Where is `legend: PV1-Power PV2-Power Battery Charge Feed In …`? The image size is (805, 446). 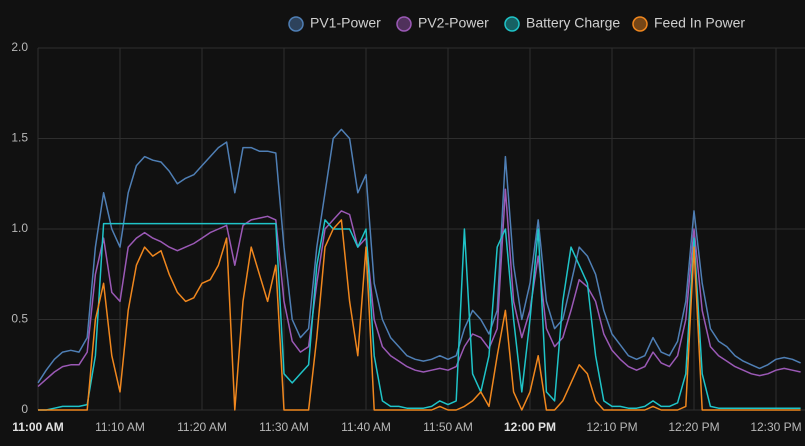 legend: PV1-Power PV2-Power Battery Charge Feed In … is located at coordinates (516, 23).